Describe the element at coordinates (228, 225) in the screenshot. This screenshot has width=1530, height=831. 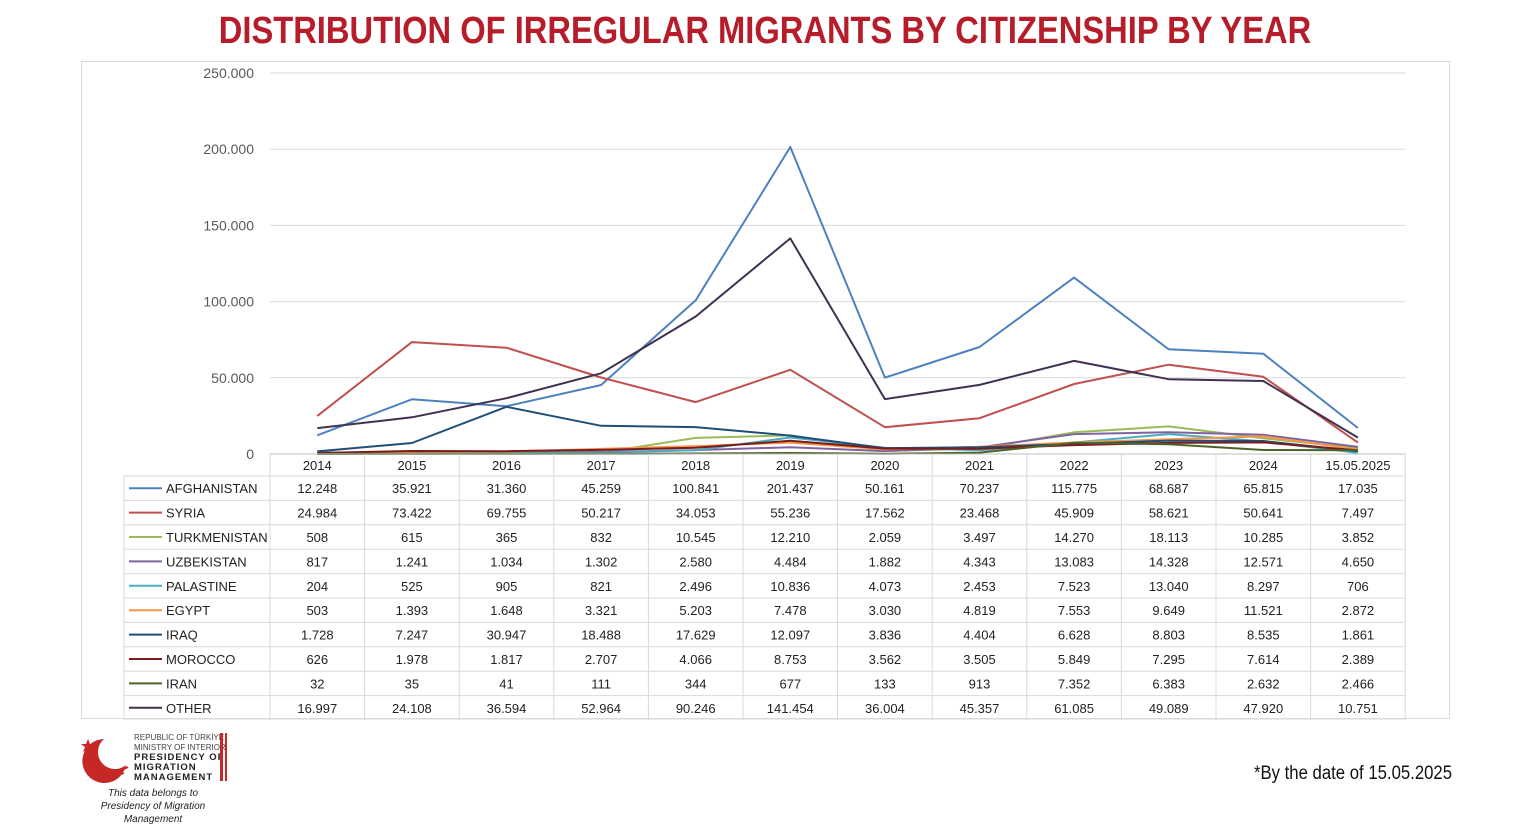
I see `y-tick-label: 150.000` at that location.